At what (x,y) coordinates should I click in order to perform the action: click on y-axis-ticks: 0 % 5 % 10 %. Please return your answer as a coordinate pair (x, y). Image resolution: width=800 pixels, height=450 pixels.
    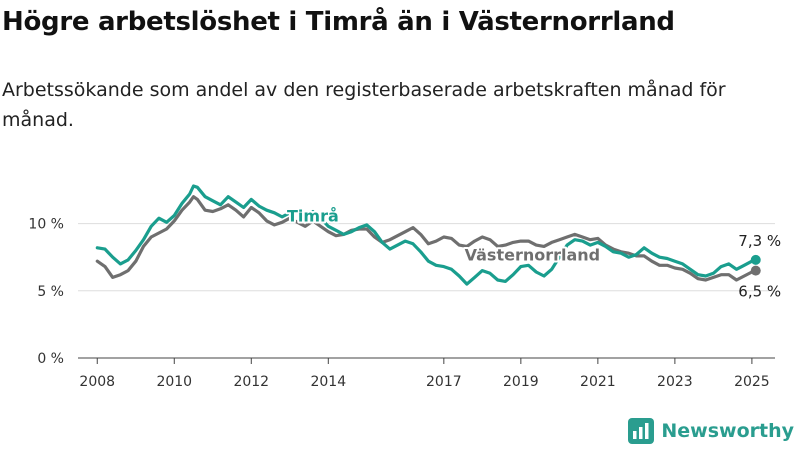
    Looking at the image, I should click on (46, 292).